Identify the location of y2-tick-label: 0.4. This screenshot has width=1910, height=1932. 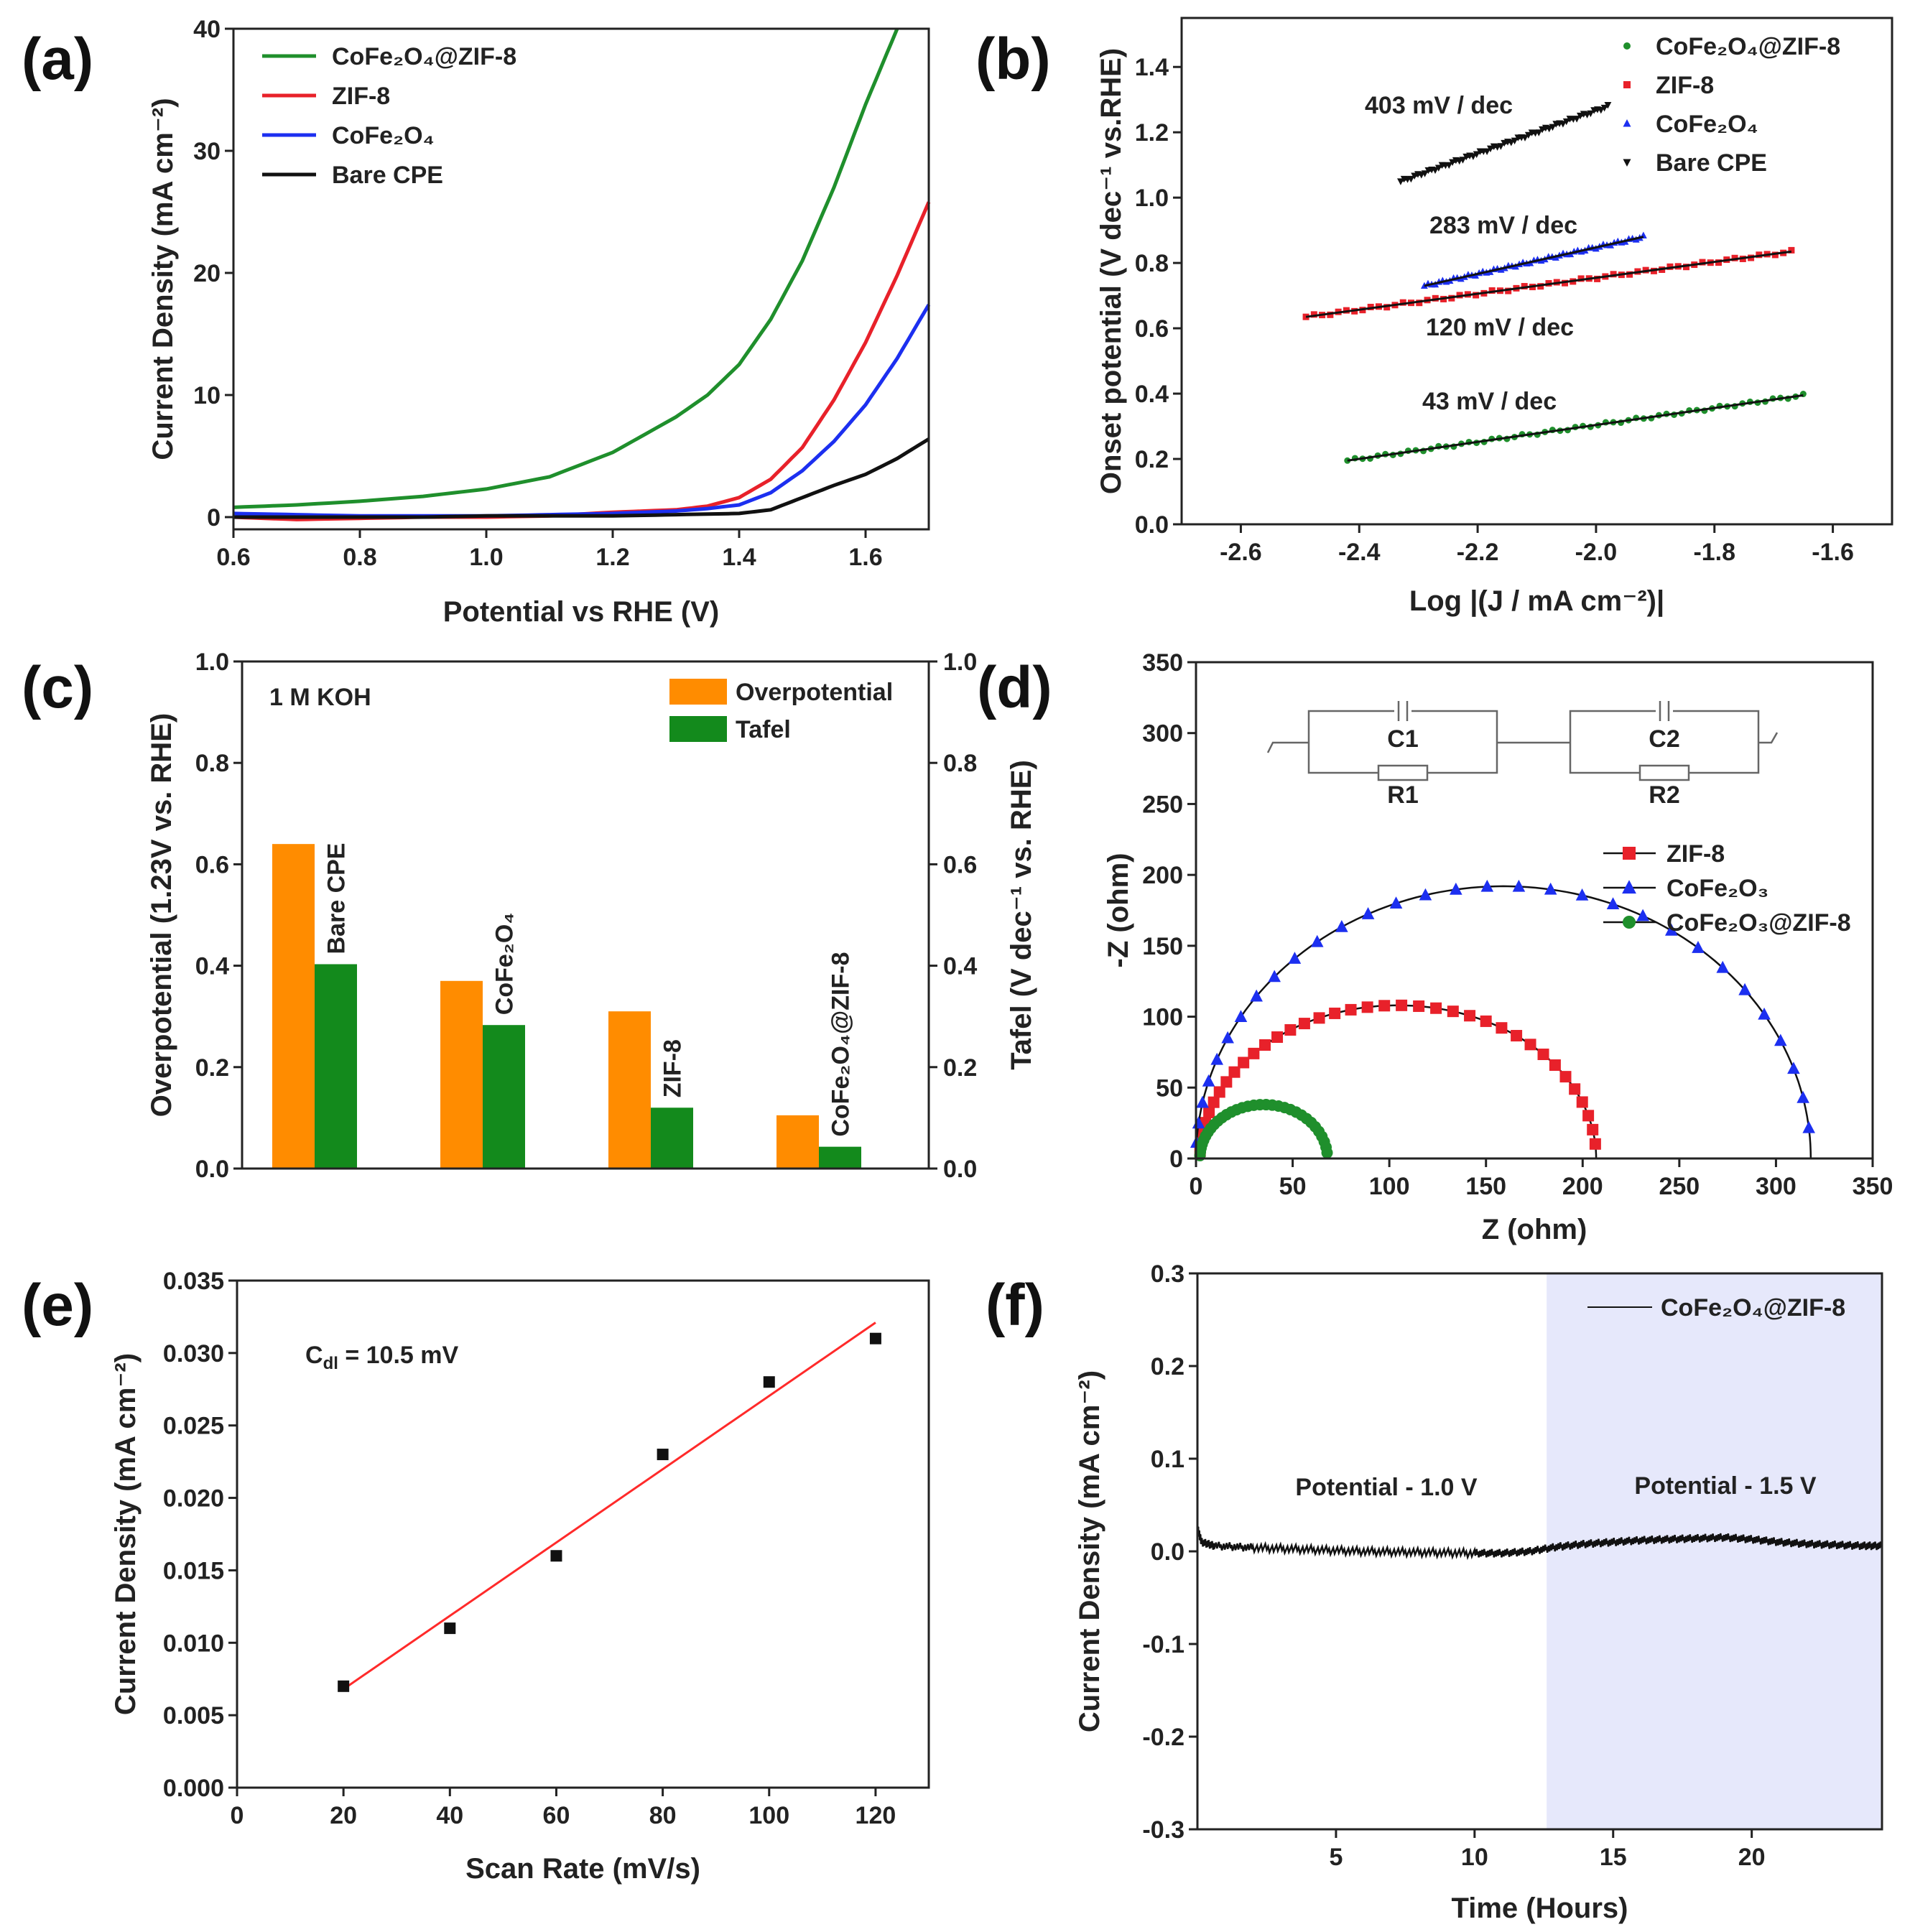
(960, 966).